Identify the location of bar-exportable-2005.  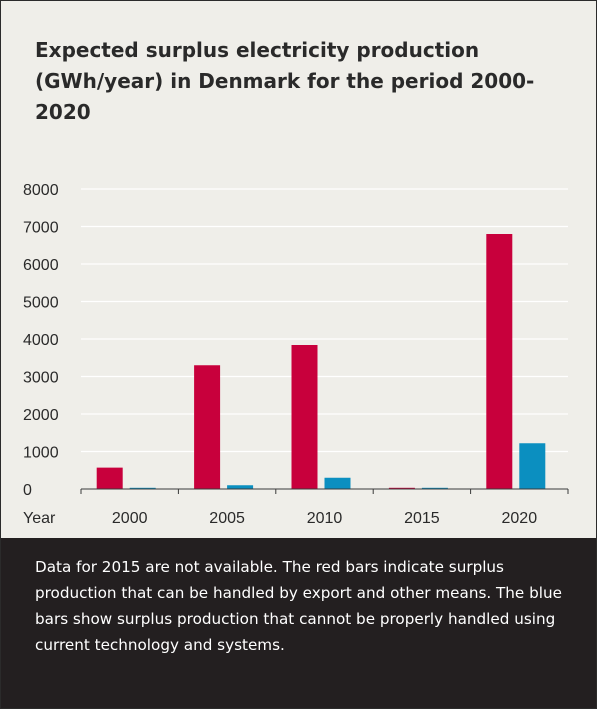
(207, 427).